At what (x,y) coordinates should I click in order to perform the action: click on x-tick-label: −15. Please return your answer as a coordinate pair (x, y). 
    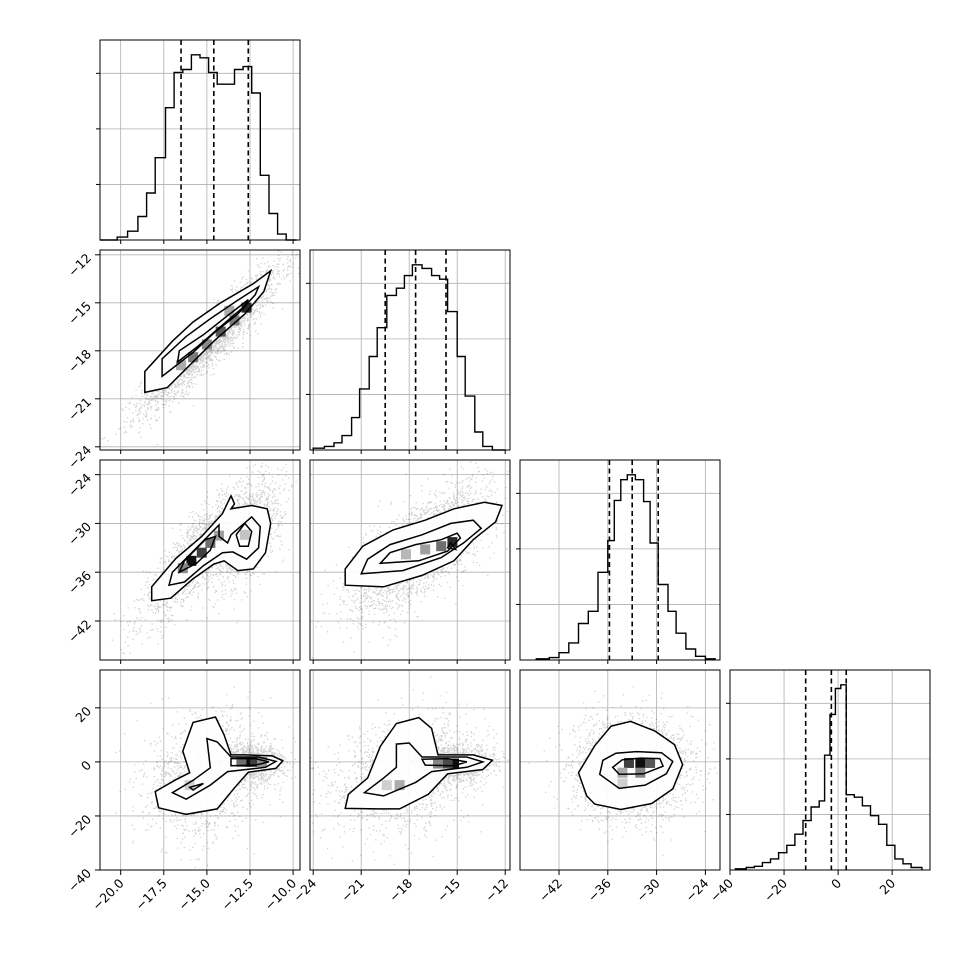
    Looking at the image, I should click on (448, 890).